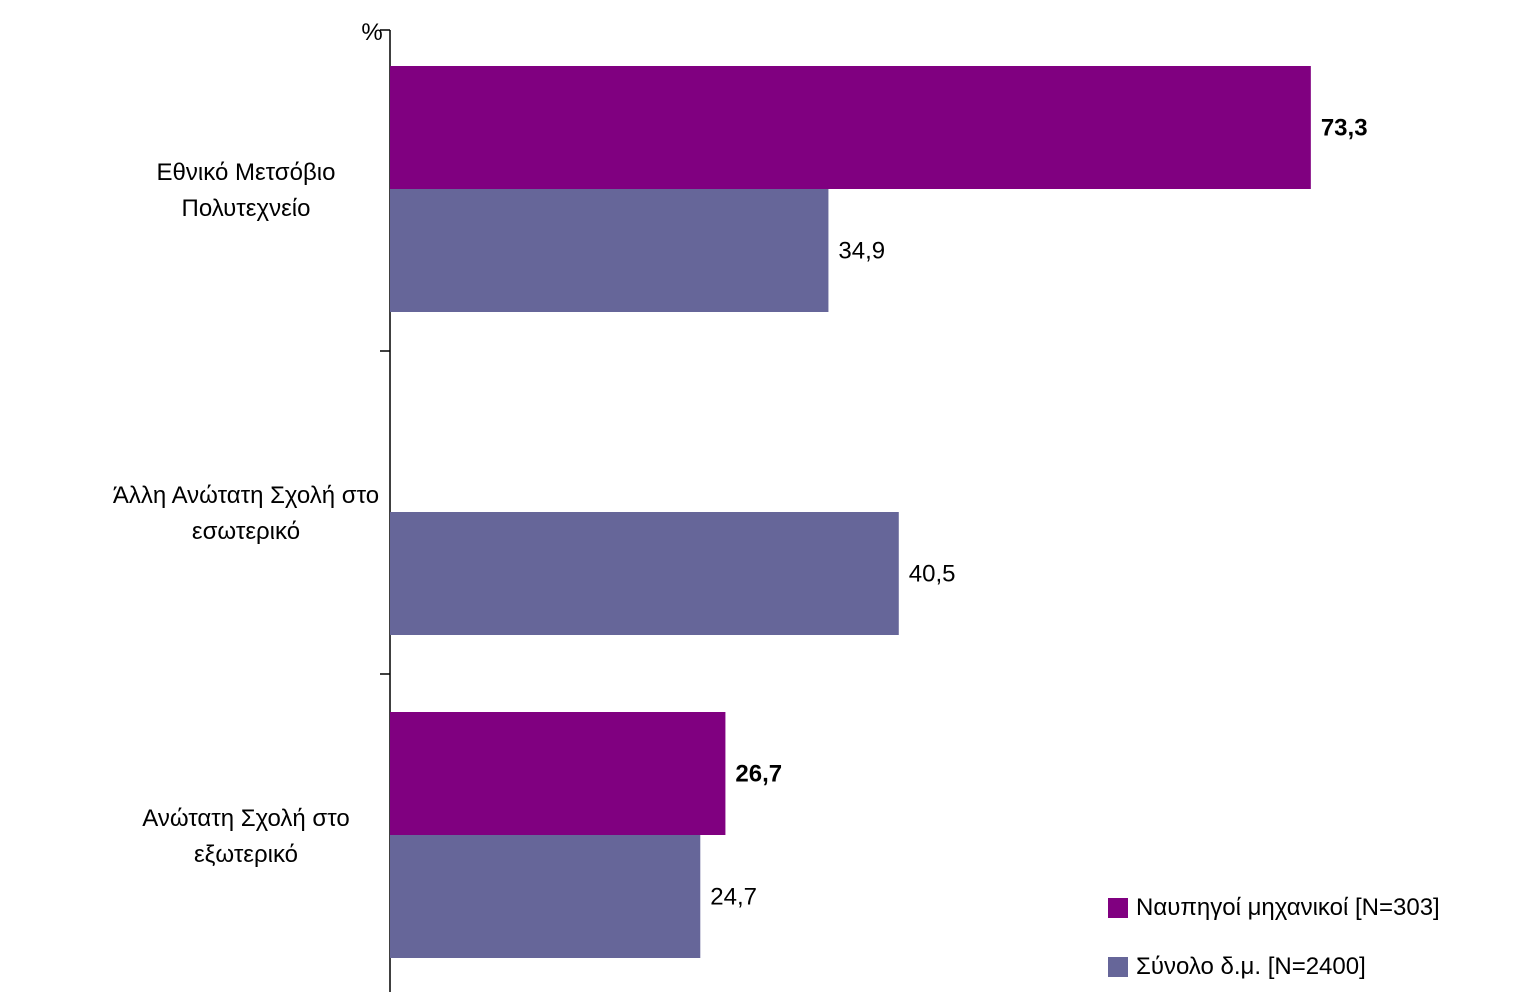 The height and width of the screenshot is (992, 1533). What do you see at coordinates (385, 510) in the screenshot?
I see `category-axis` at bounding box center [385, 510].